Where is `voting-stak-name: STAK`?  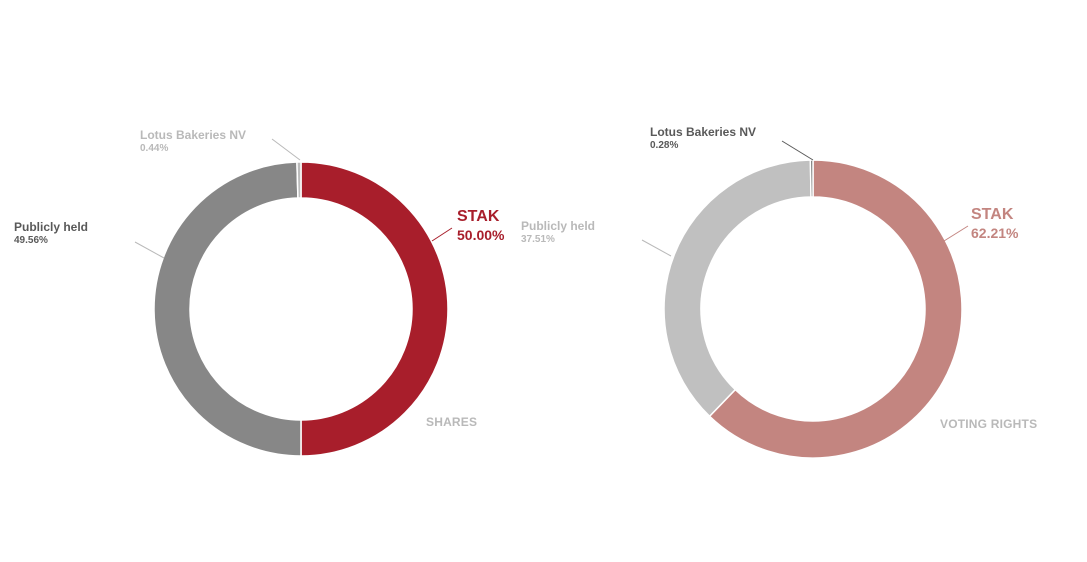
voting-stak-name: STAK is located at coordinates (992, 214).